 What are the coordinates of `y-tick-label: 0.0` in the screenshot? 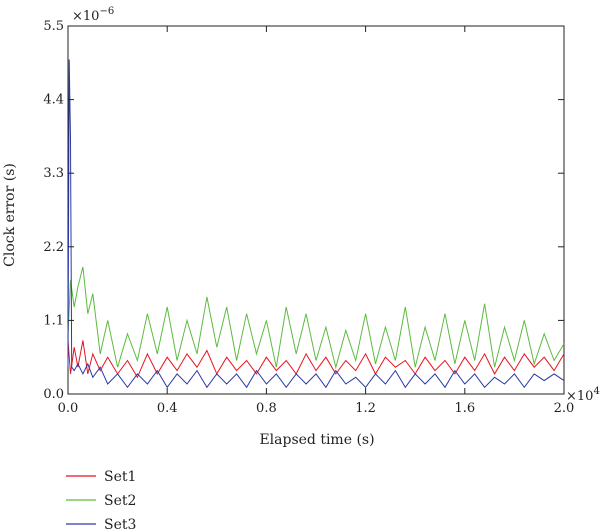 It's located at (53, 394).